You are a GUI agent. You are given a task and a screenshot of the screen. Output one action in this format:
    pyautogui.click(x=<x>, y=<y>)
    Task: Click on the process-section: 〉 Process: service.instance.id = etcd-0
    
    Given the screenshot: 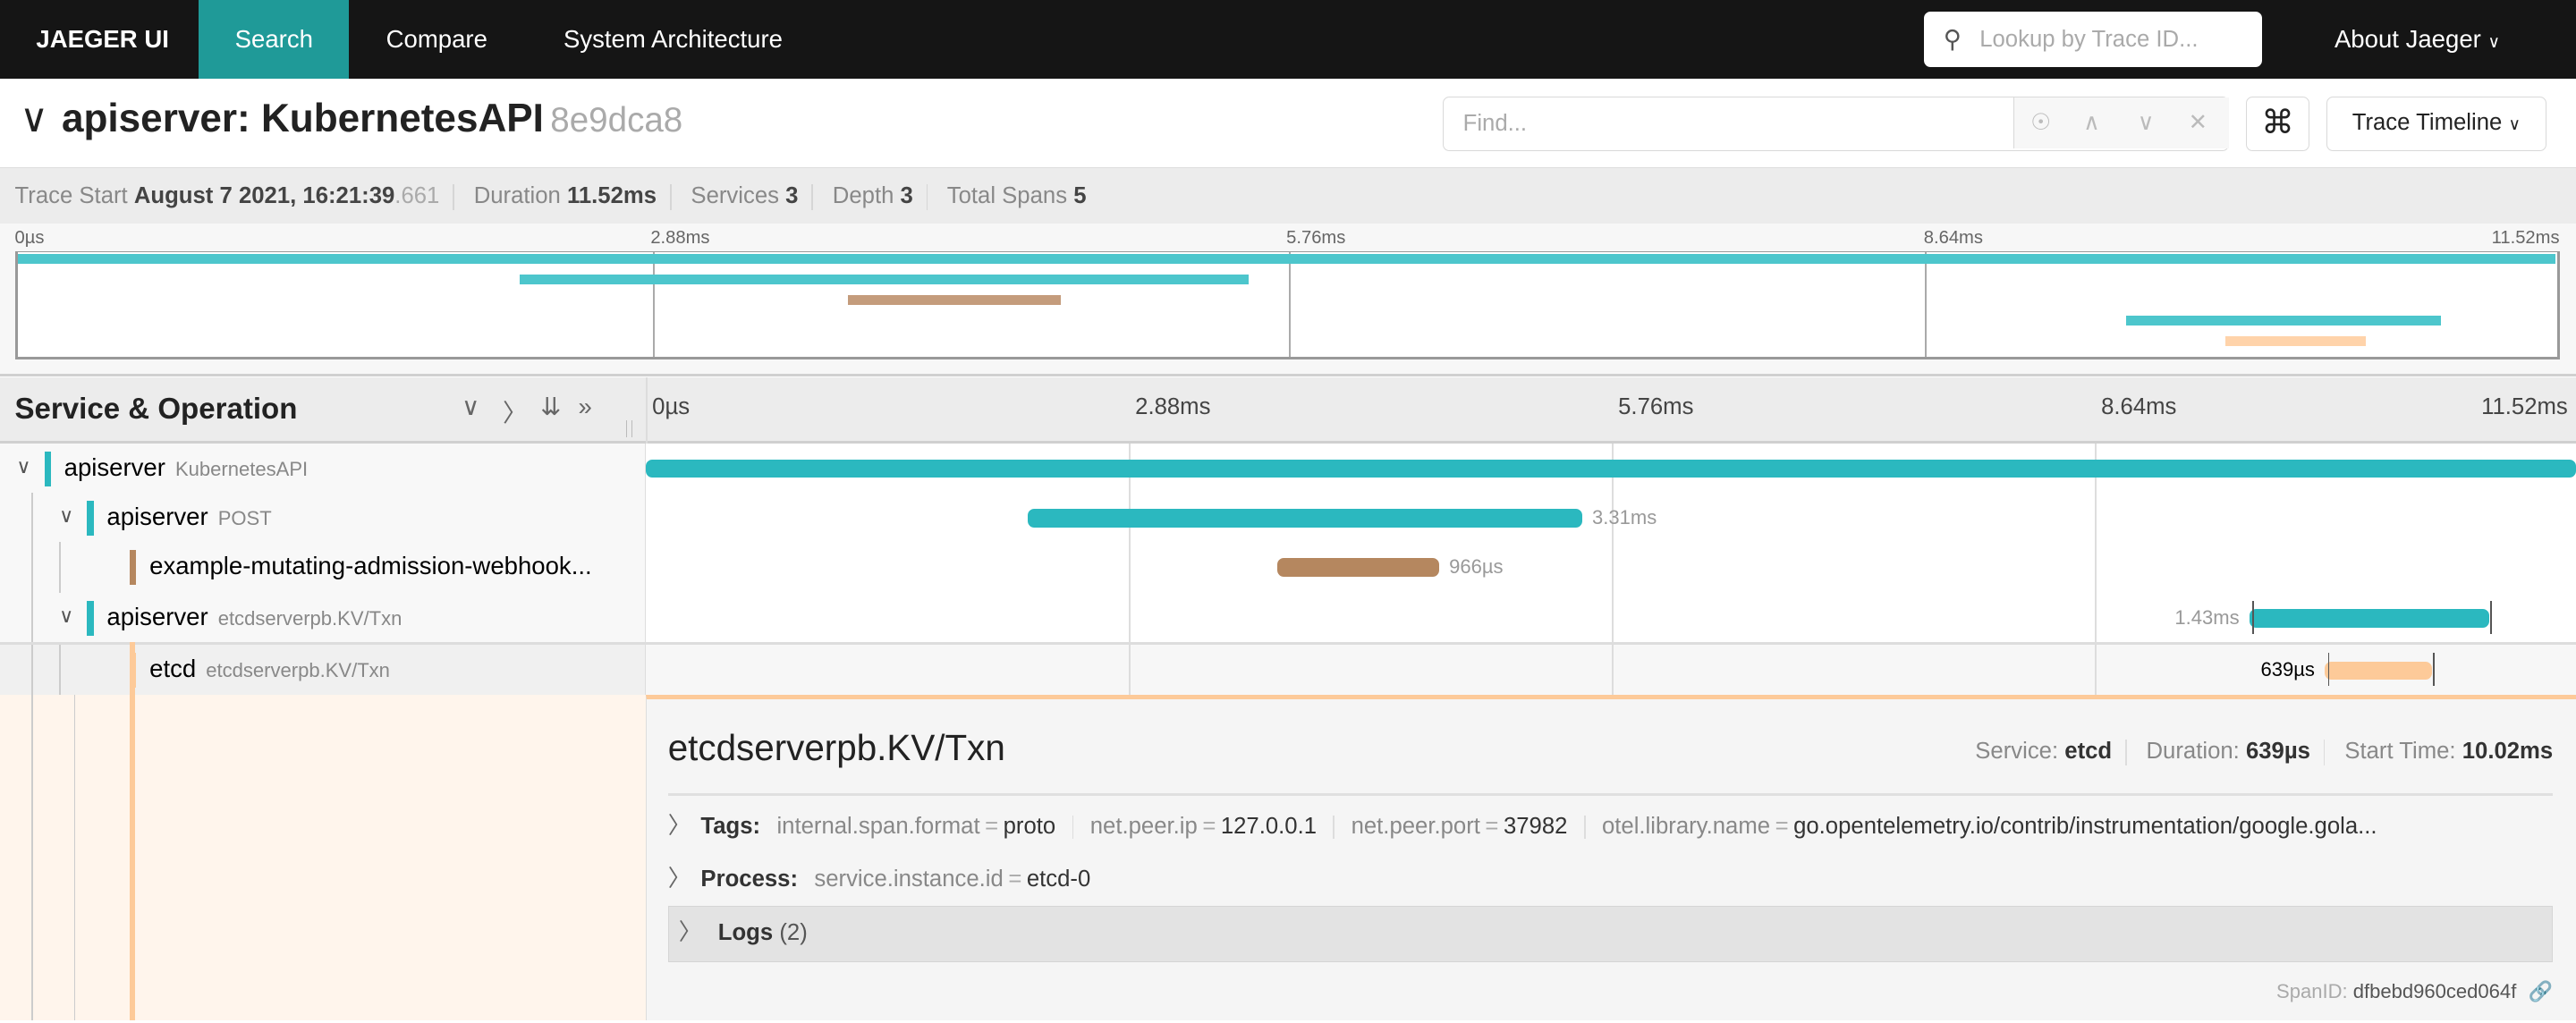 What is the action you would take?
    pyautogui.click(x=879, y=879)
    